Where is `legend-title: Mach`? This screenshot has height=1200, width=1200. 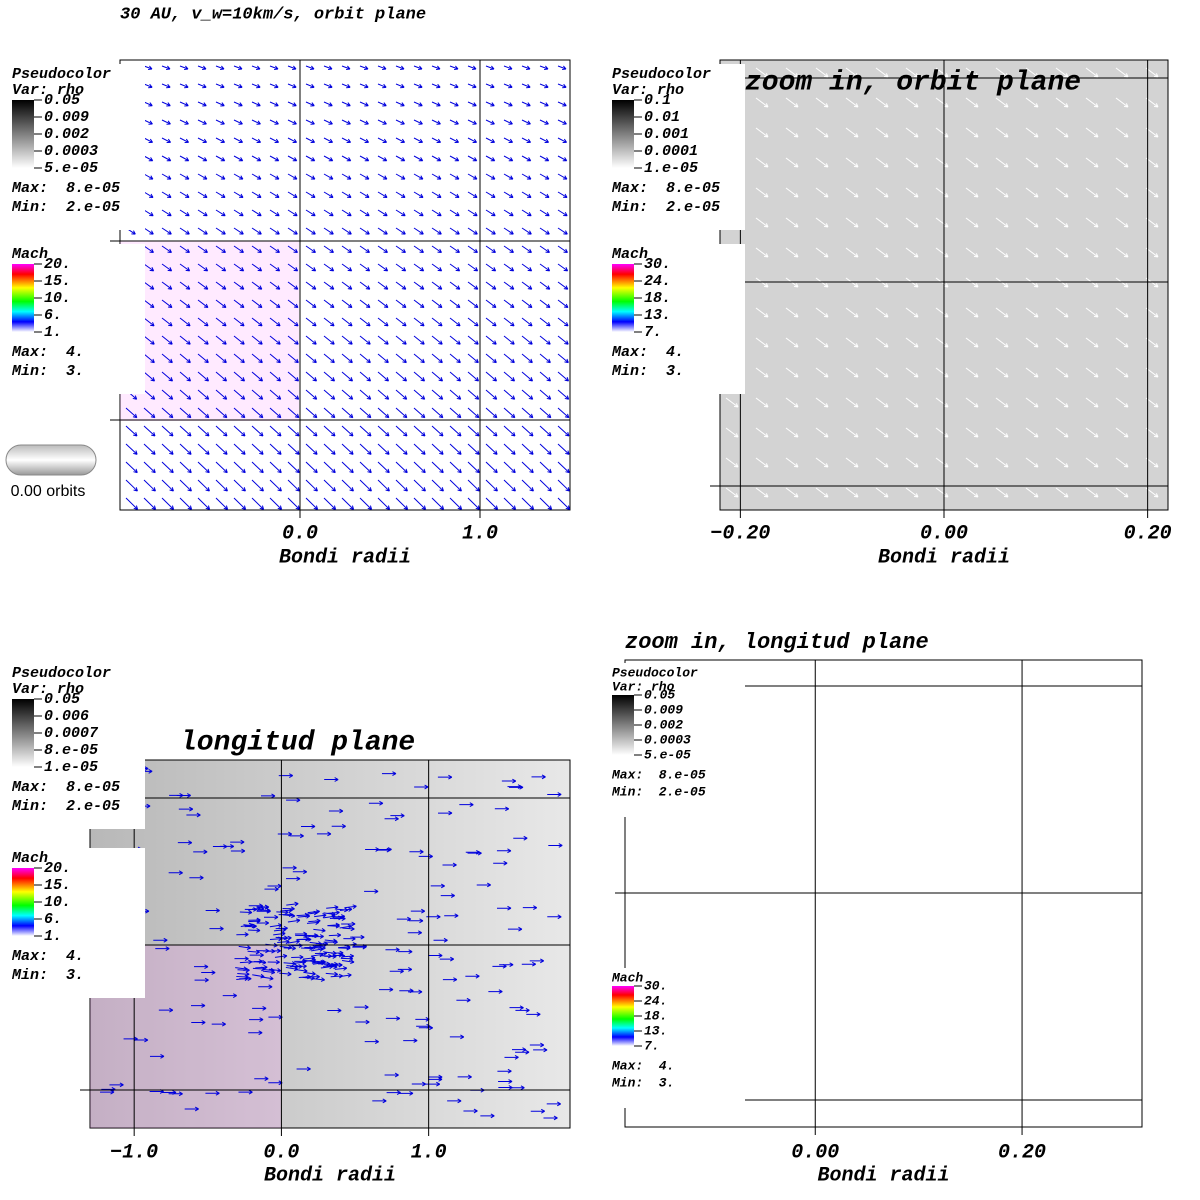
legend-title: Mach is located at coordinates (29, 254).